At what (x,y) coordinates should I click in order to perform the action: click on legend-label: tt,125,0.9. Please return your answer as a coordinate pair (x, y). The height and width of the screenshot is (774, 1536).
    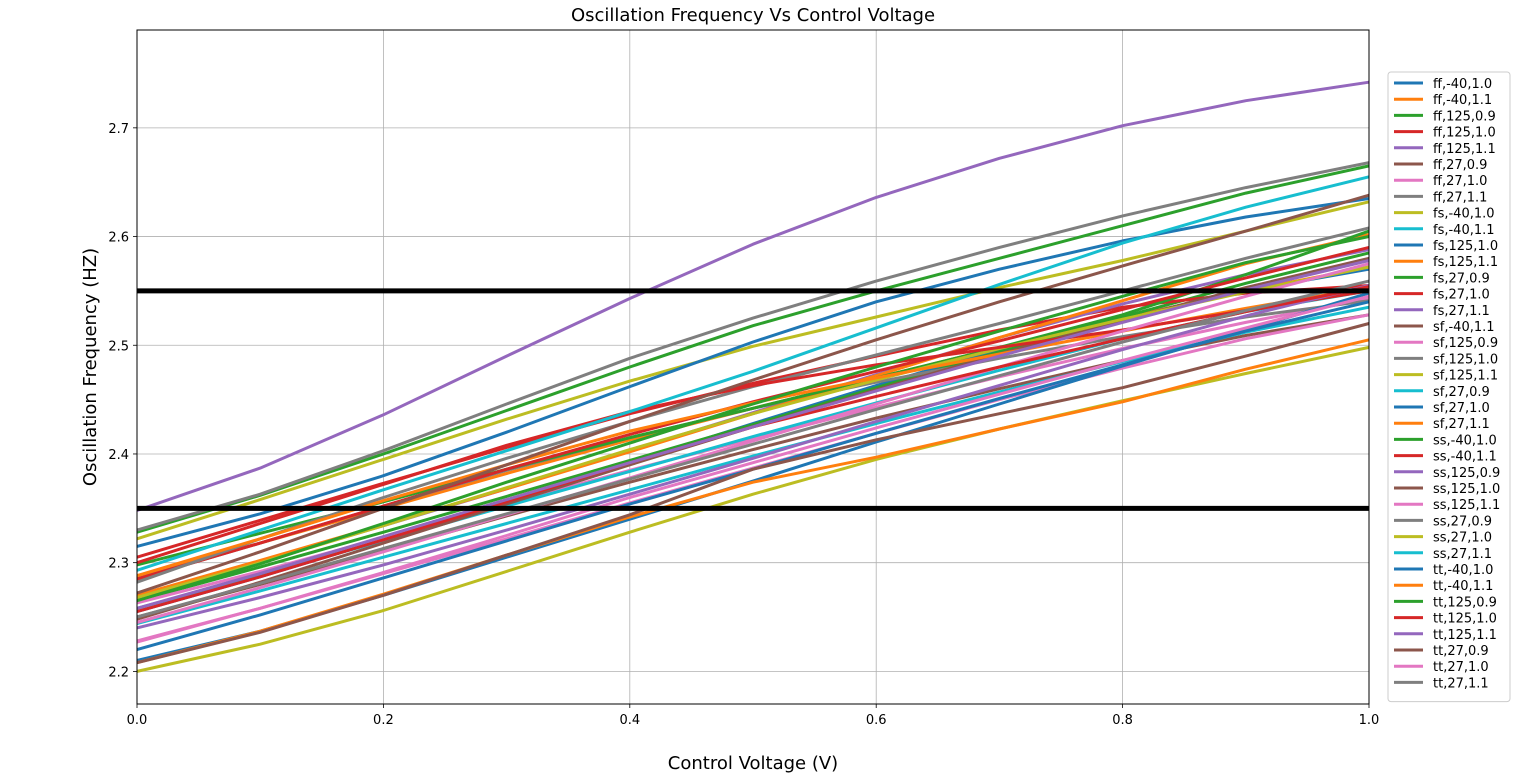
    Looking at the image, I should click on (1465, 602).